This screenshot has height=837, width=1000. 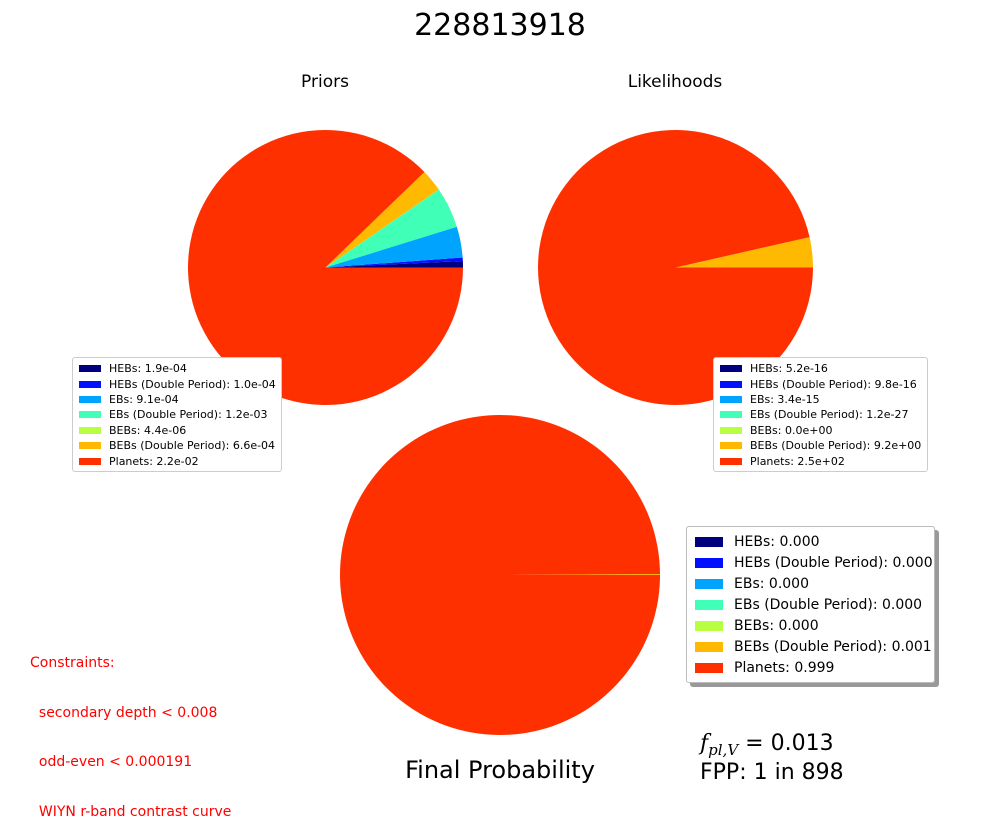 I want to click on legend-entry-hebs: HEBs: 5.2e-16, so click(x=820, y=368).